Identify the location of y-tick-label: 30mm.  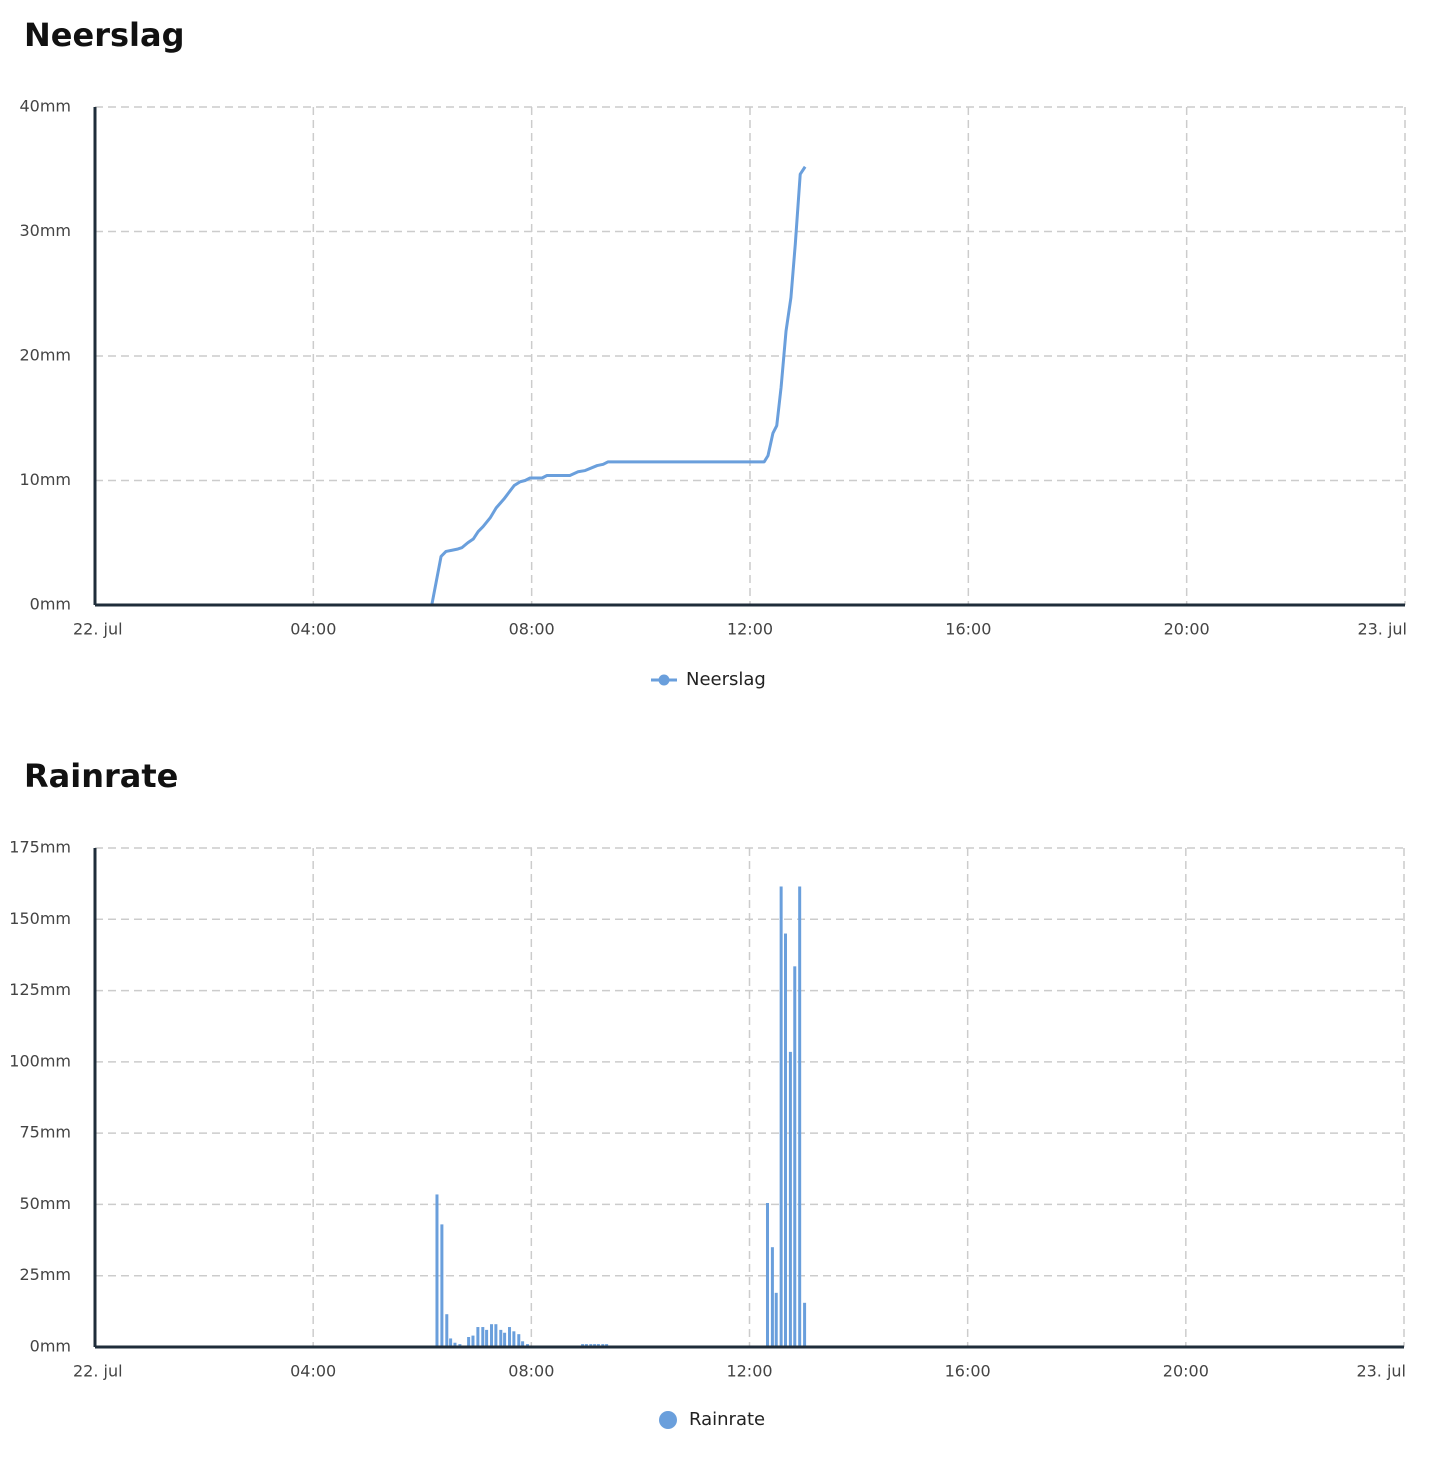
(45, 230).